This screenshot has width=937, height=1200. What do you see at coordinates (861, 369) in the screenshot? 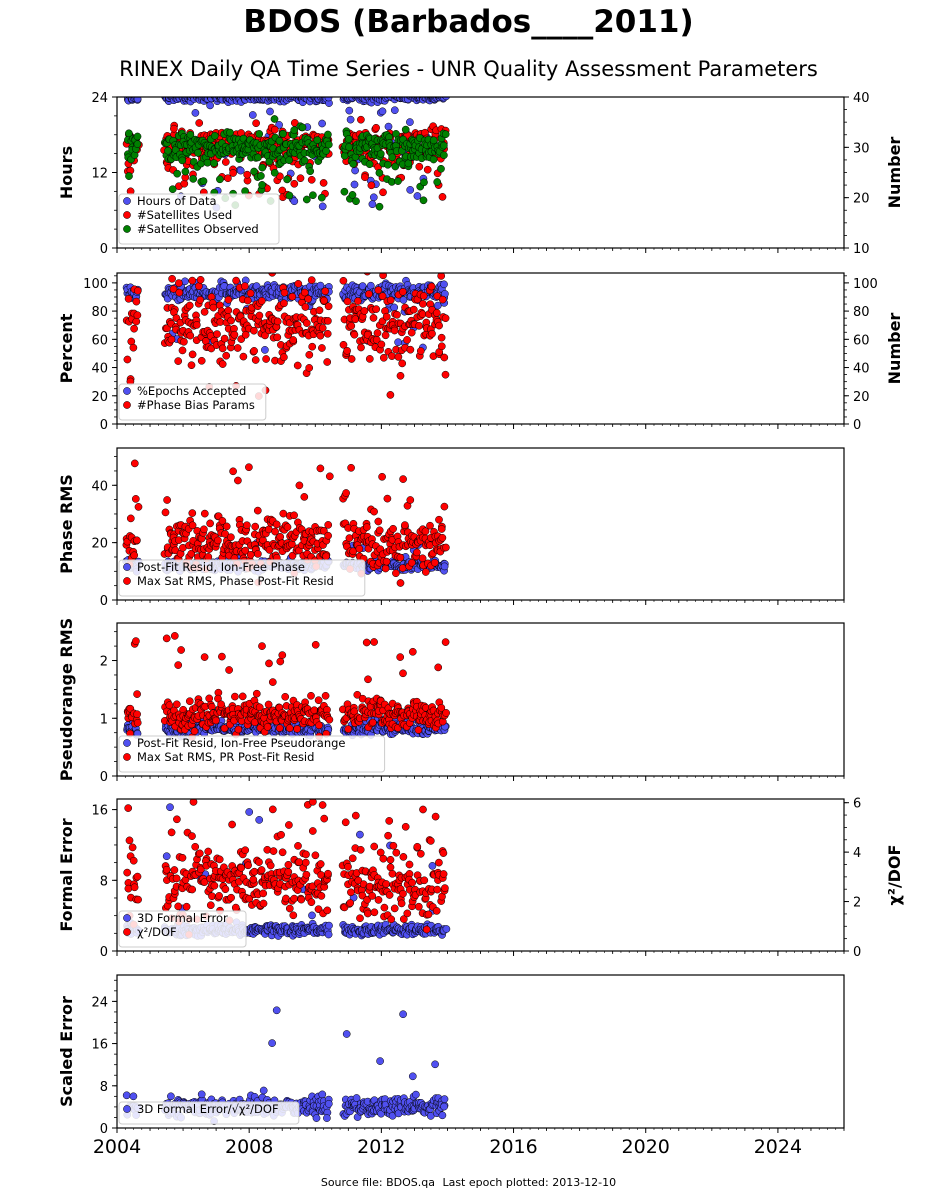
I see `y2-tick-label: 40` at bounding box center [861, 369].